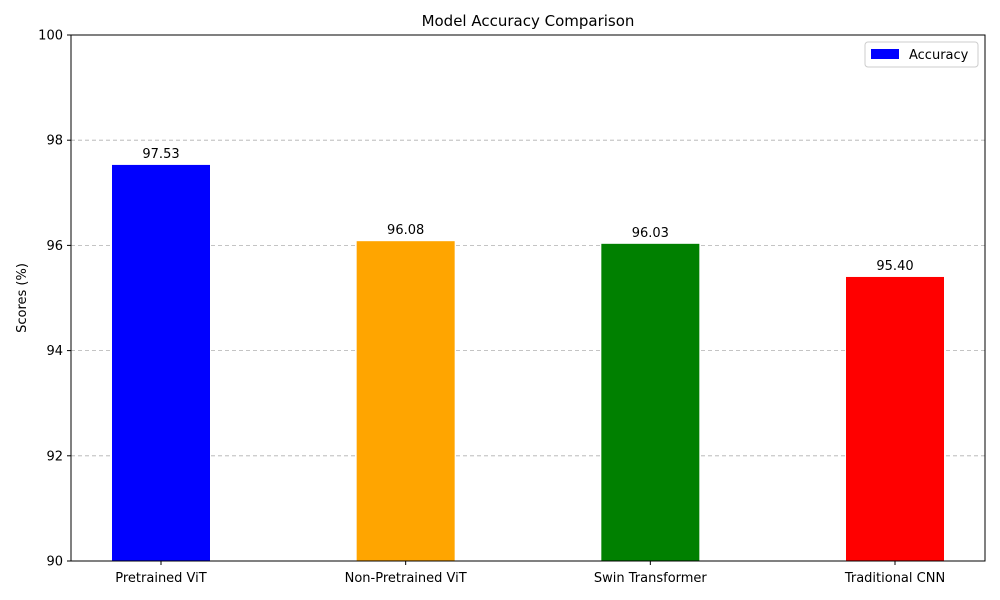 This screenshot has width=1000, height=600. What do you see at coordinates (160, 154) in the screenshot?
I see `data-label: 97.53` at bounding box center [160, 154].